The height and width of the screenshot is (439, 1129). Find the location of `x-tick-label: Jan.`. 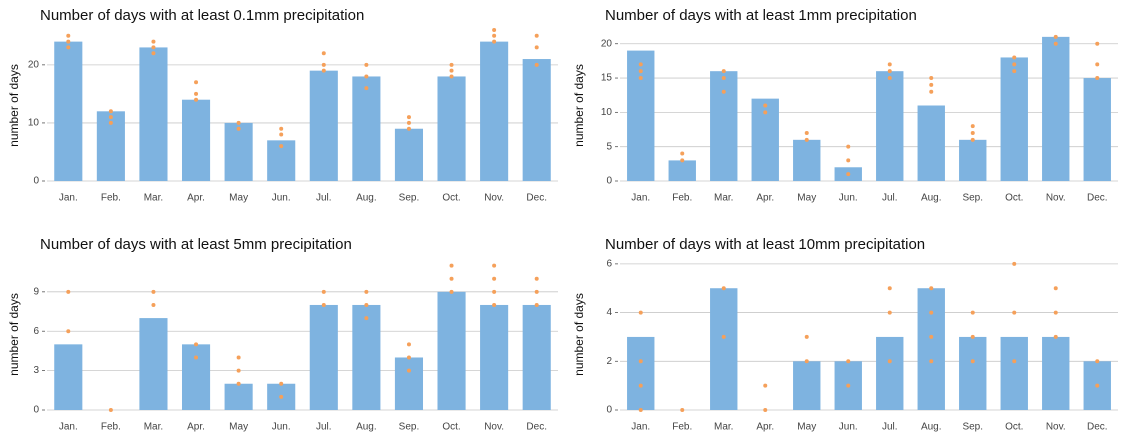

x-tick-label: Jan. is located at coordinates (68, 427).